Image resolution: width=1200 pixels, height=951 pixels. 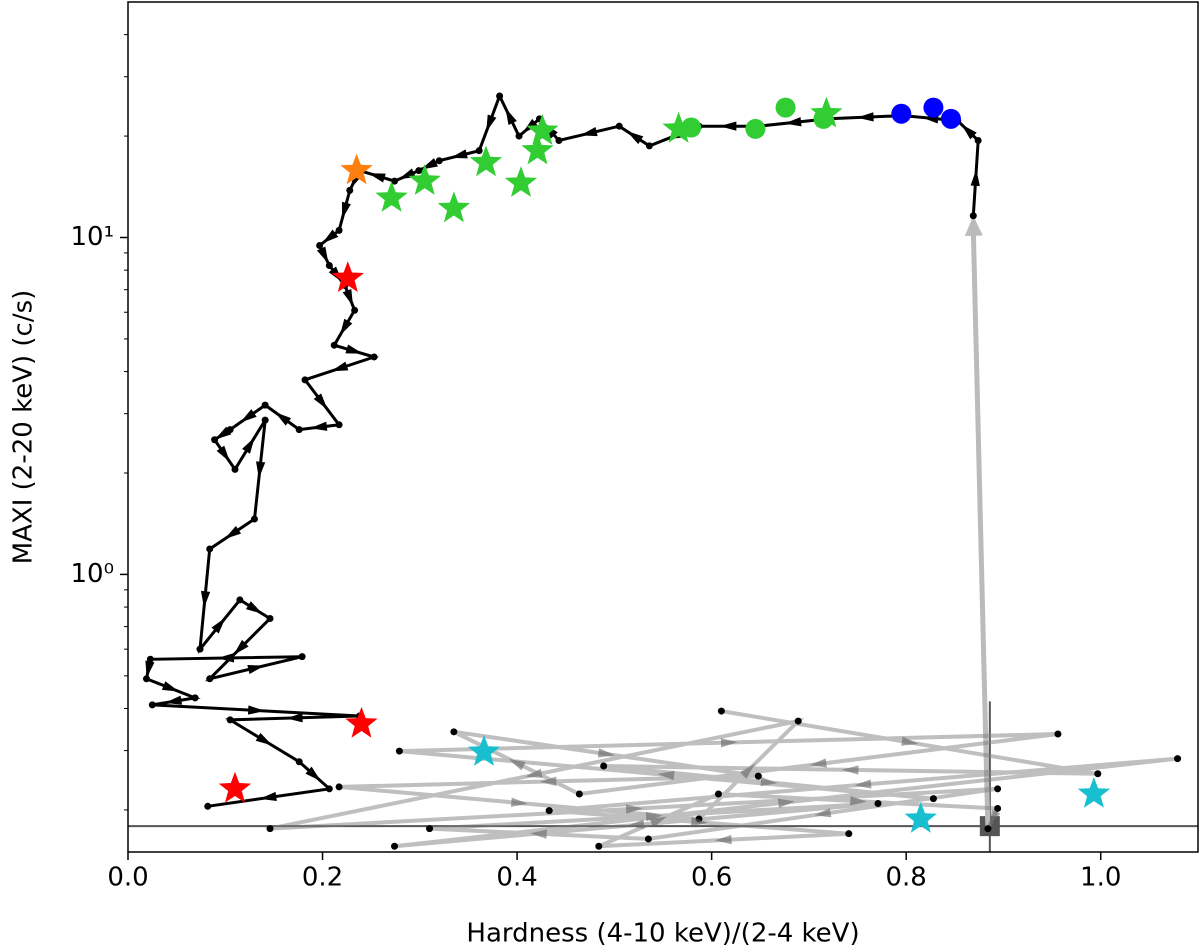 I want to click on transition-arrow-head, so click(x=973, y=225).